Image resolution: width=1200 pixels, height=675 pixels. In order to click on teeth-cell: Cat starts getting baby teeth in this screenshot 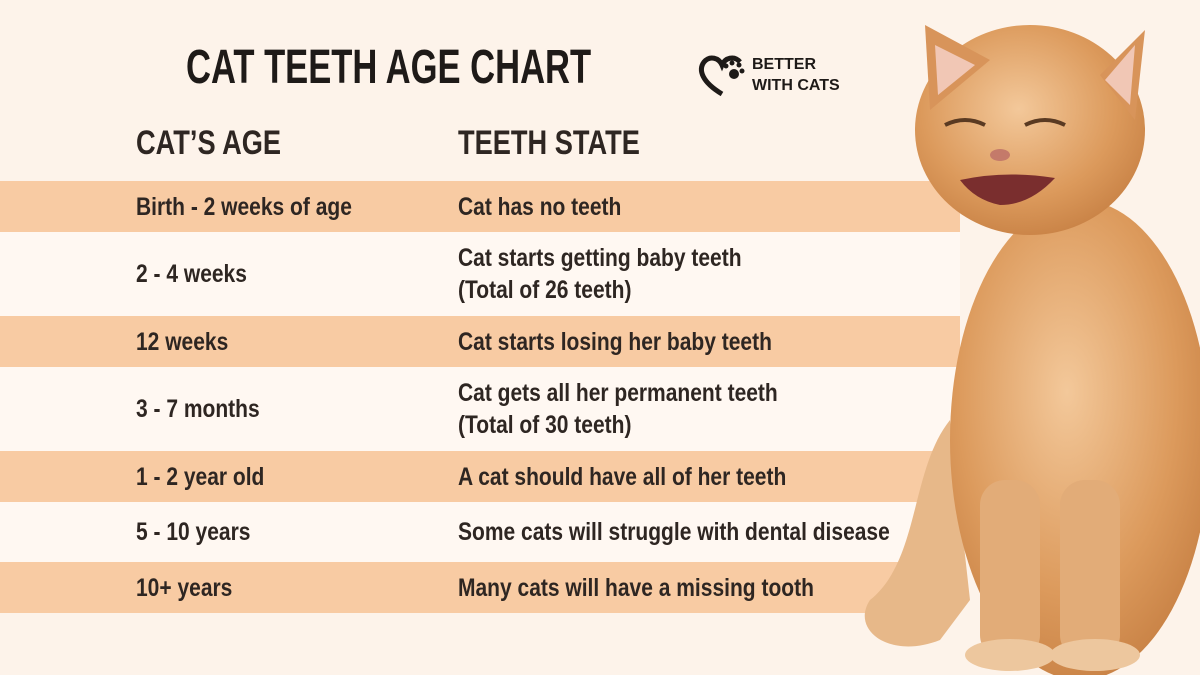, I will do `click(600, 258)`.